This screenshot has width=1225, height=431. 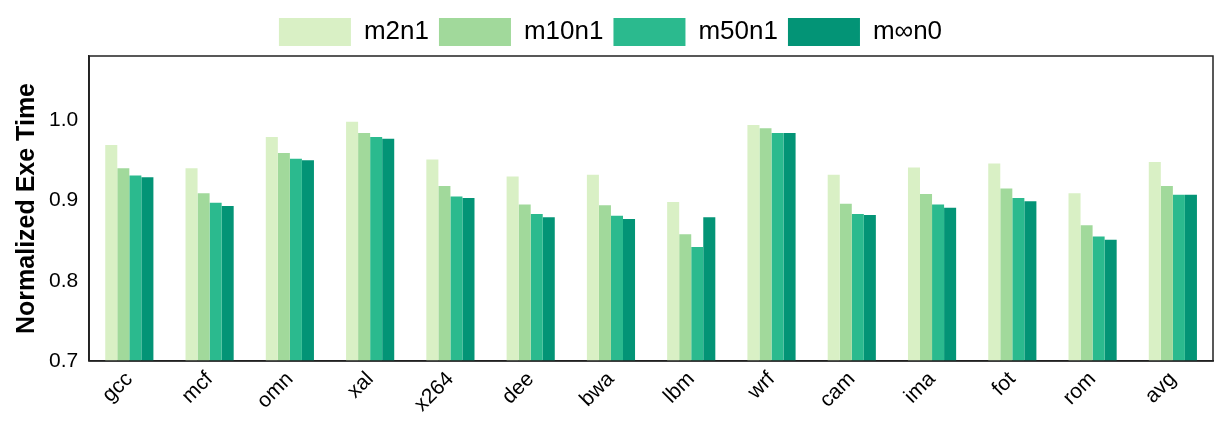 I want to click on x-tick-label: avg, so click(x=1159, y=386).